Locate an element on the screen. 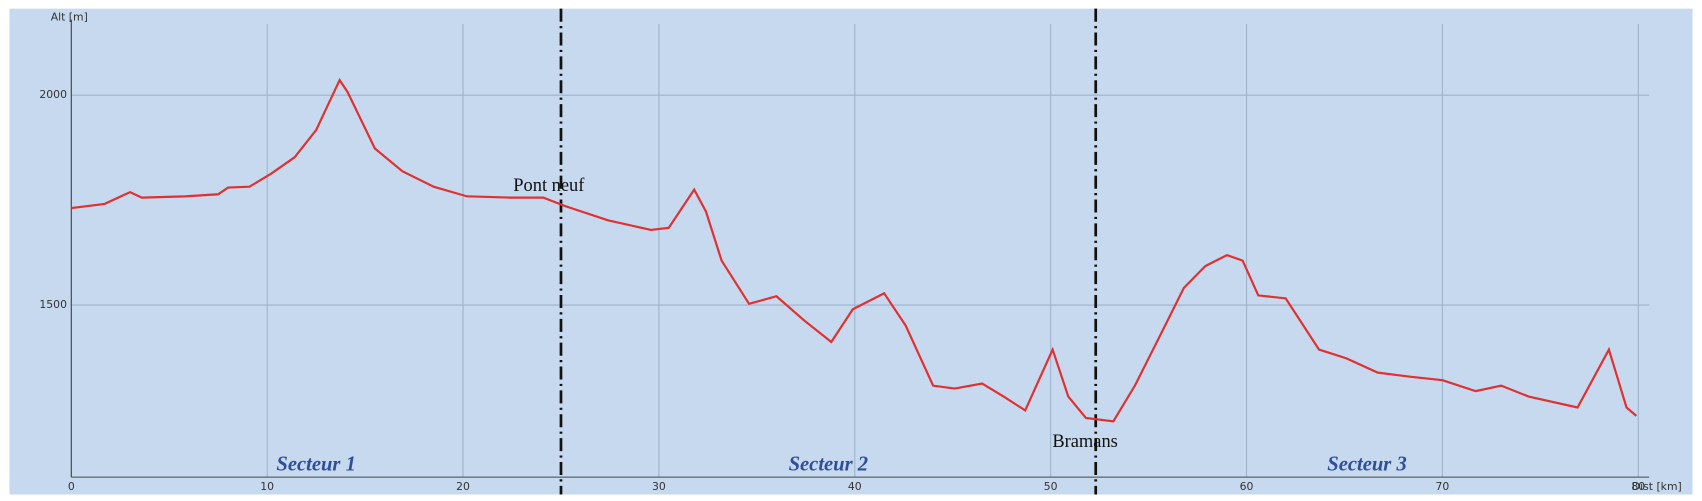 The image size is (1702, 501). x-tick-label: 10 is located at coordinates (267, 486).